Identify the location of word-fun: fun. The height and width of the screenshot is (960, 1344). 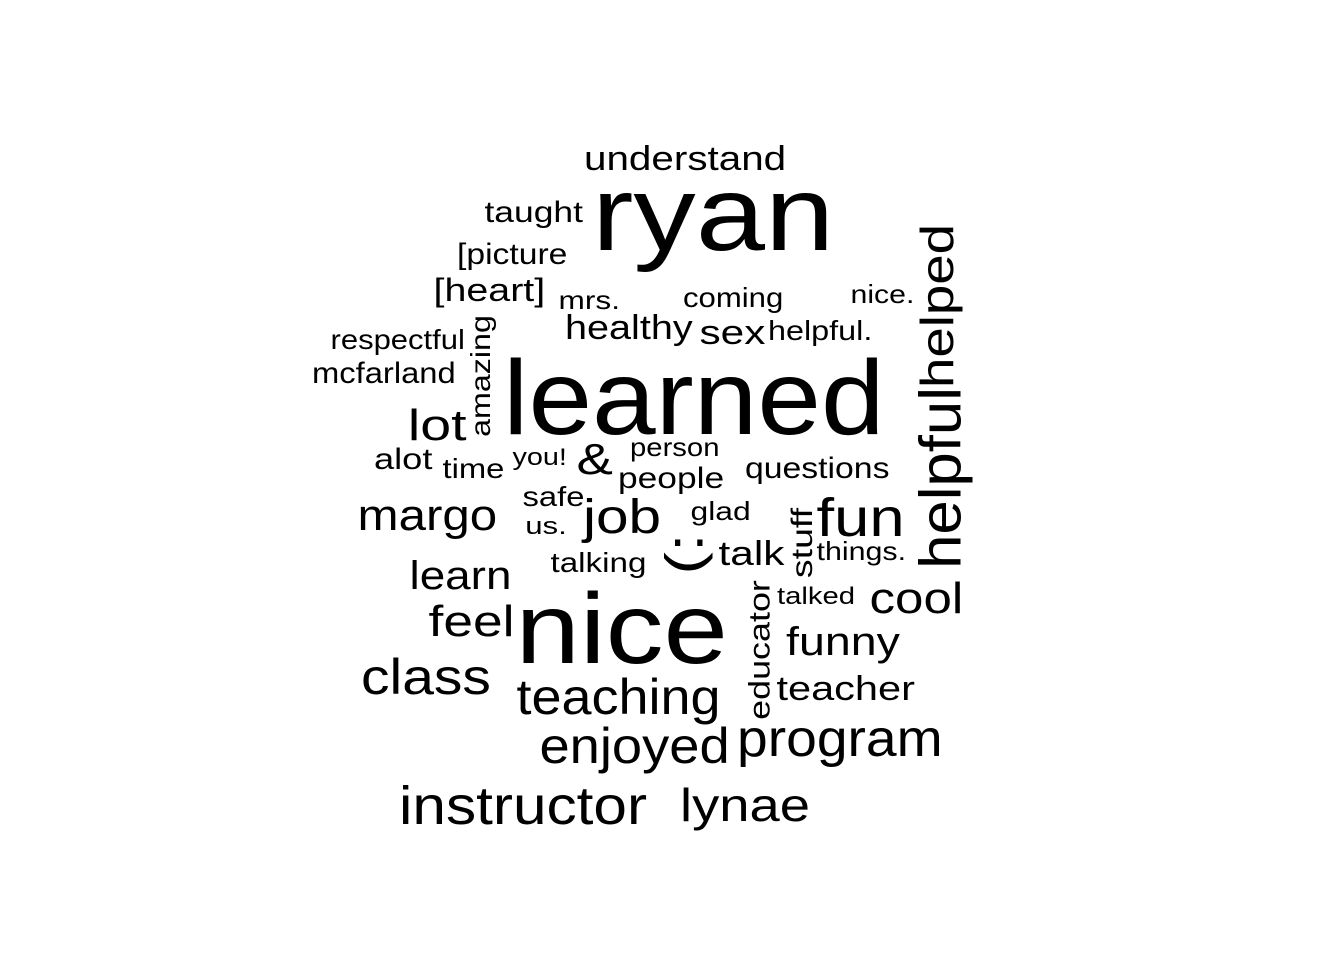
(860, 518).